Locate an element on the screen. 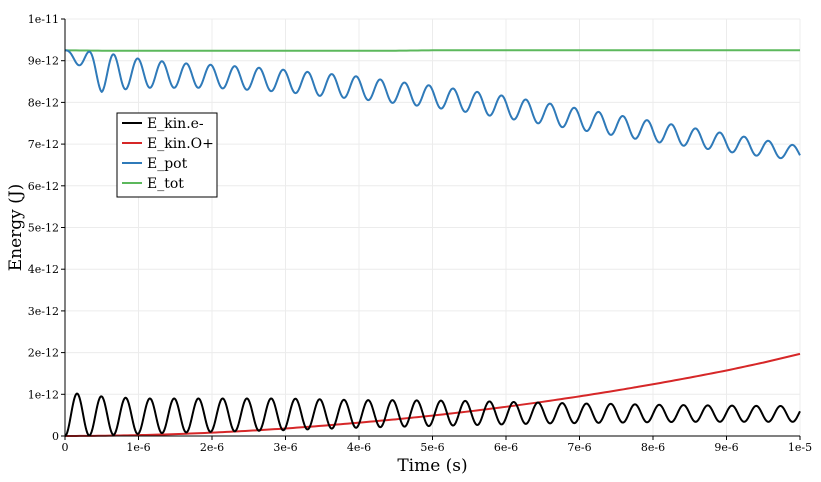 The width and height of the screenshot is (821, 482). x-tick-label: 0 is located at coordinates (65, 447).